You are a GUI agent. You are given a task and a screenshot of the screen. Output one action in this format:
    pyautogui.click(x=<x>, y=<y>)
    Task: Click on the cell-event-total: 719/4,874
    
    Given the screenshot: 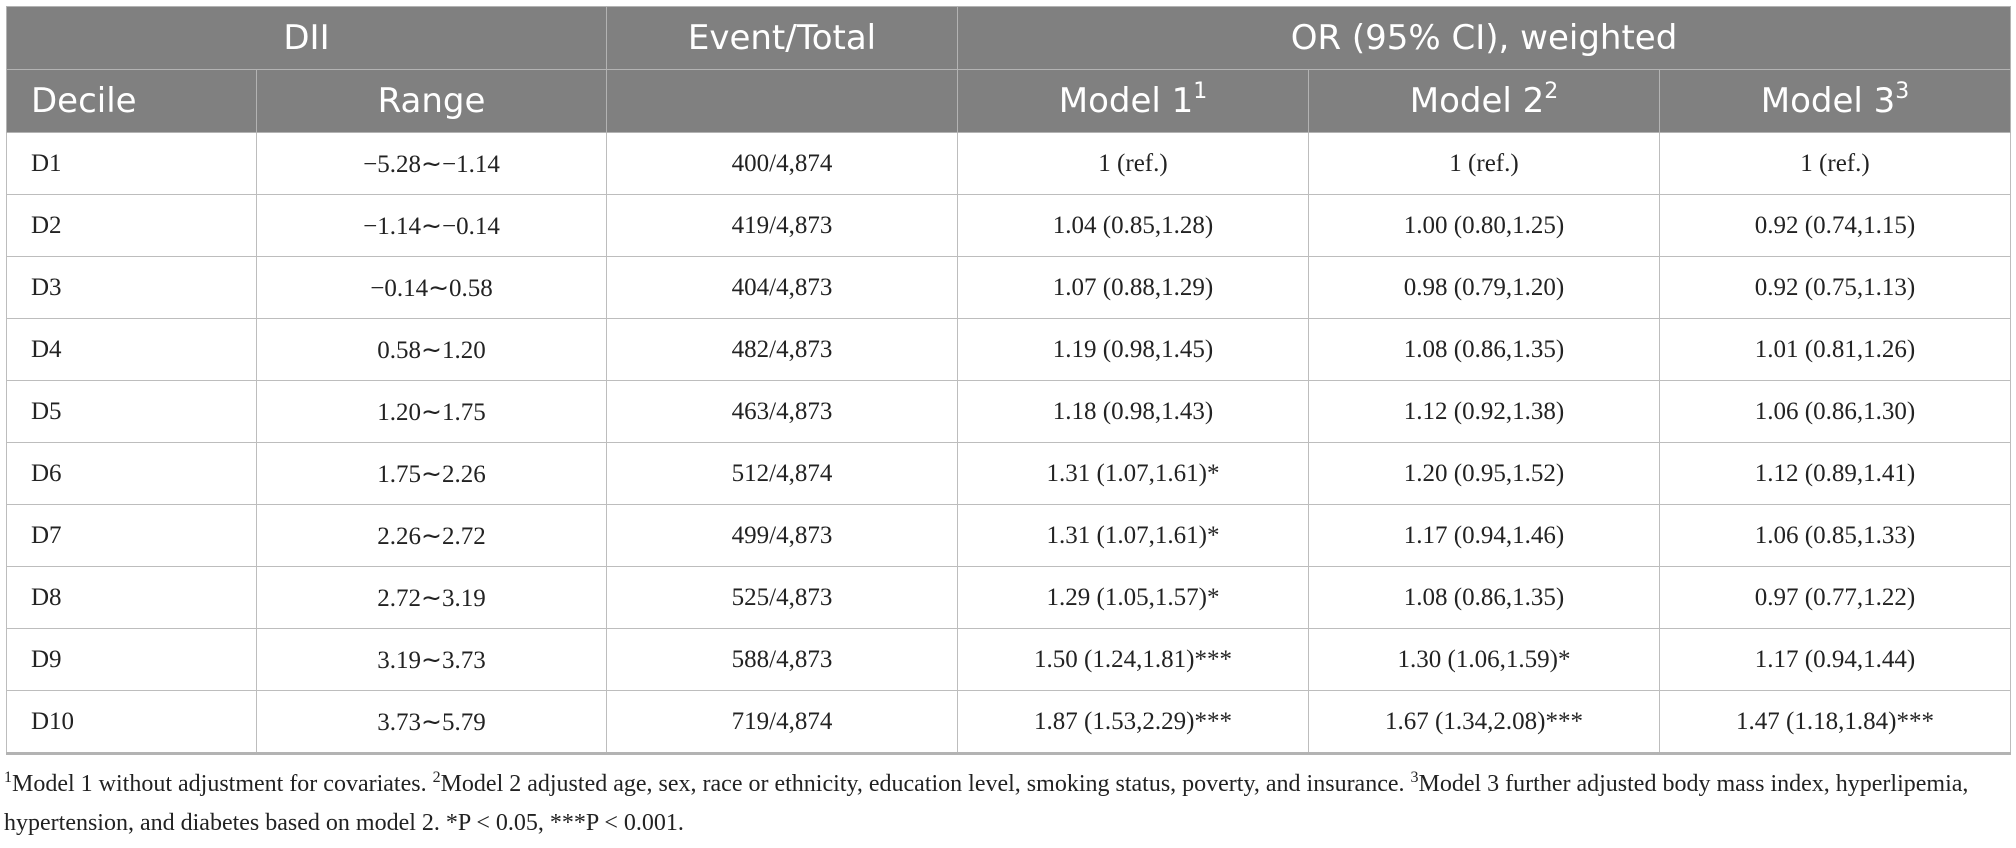 What is the action you would take?
    pyautogui.click(x=782, y=722)
    